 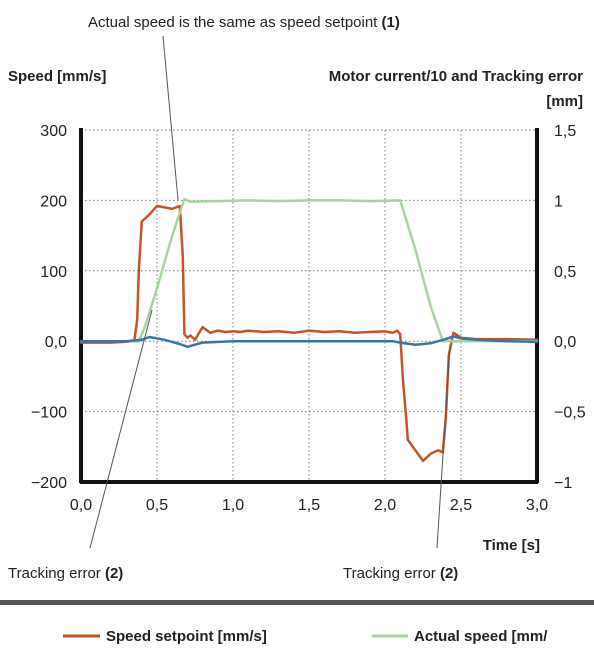 I want to click on x-tick-label: 1,5, so click(x=309, y=505).